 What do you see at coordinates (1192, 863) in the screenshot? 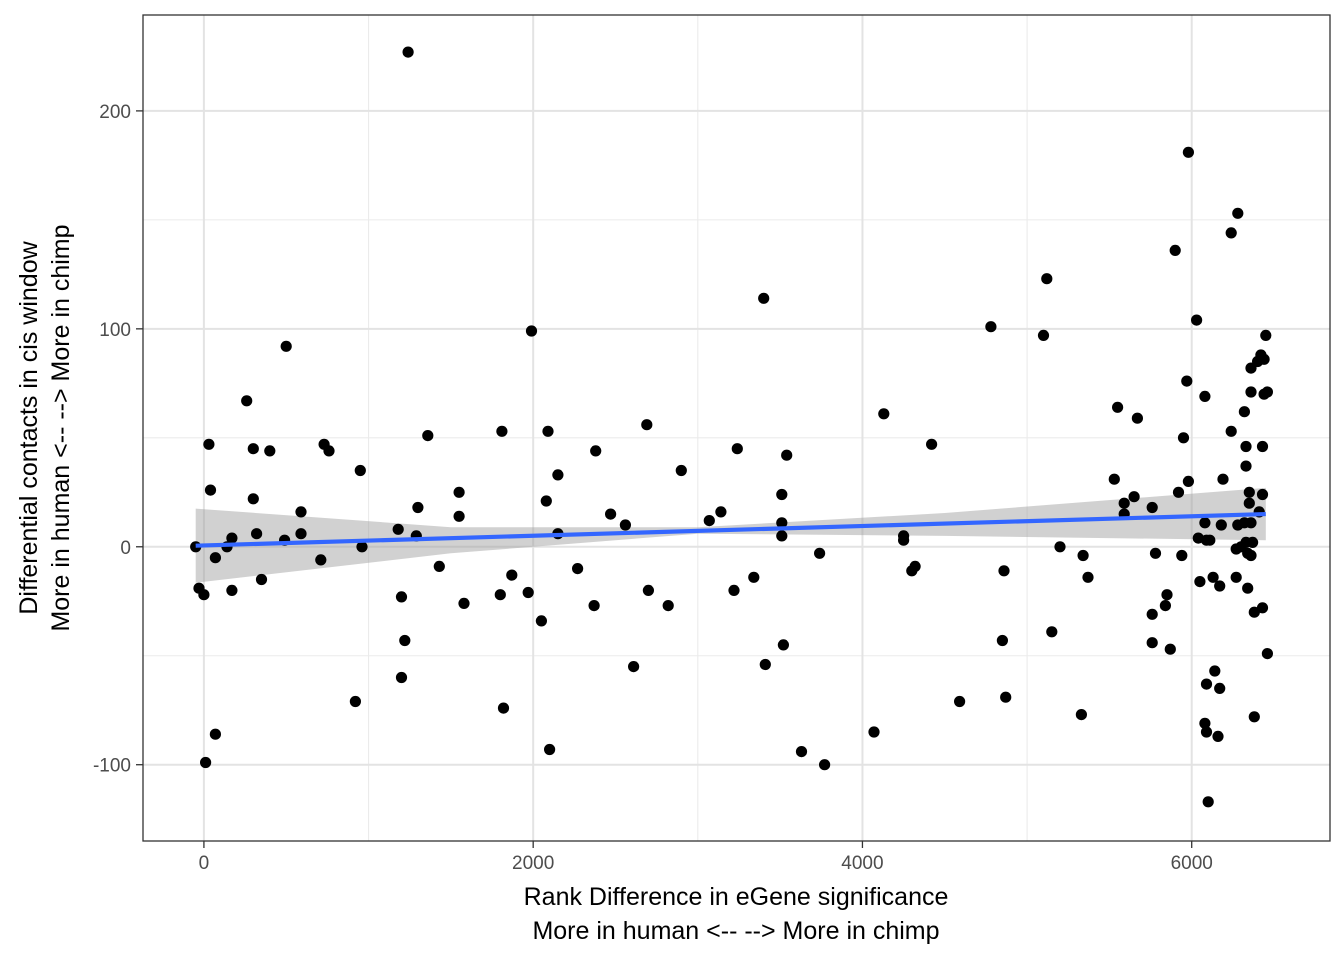
I see `x-tick-label: 6000` at bounding box center [1192, 863].